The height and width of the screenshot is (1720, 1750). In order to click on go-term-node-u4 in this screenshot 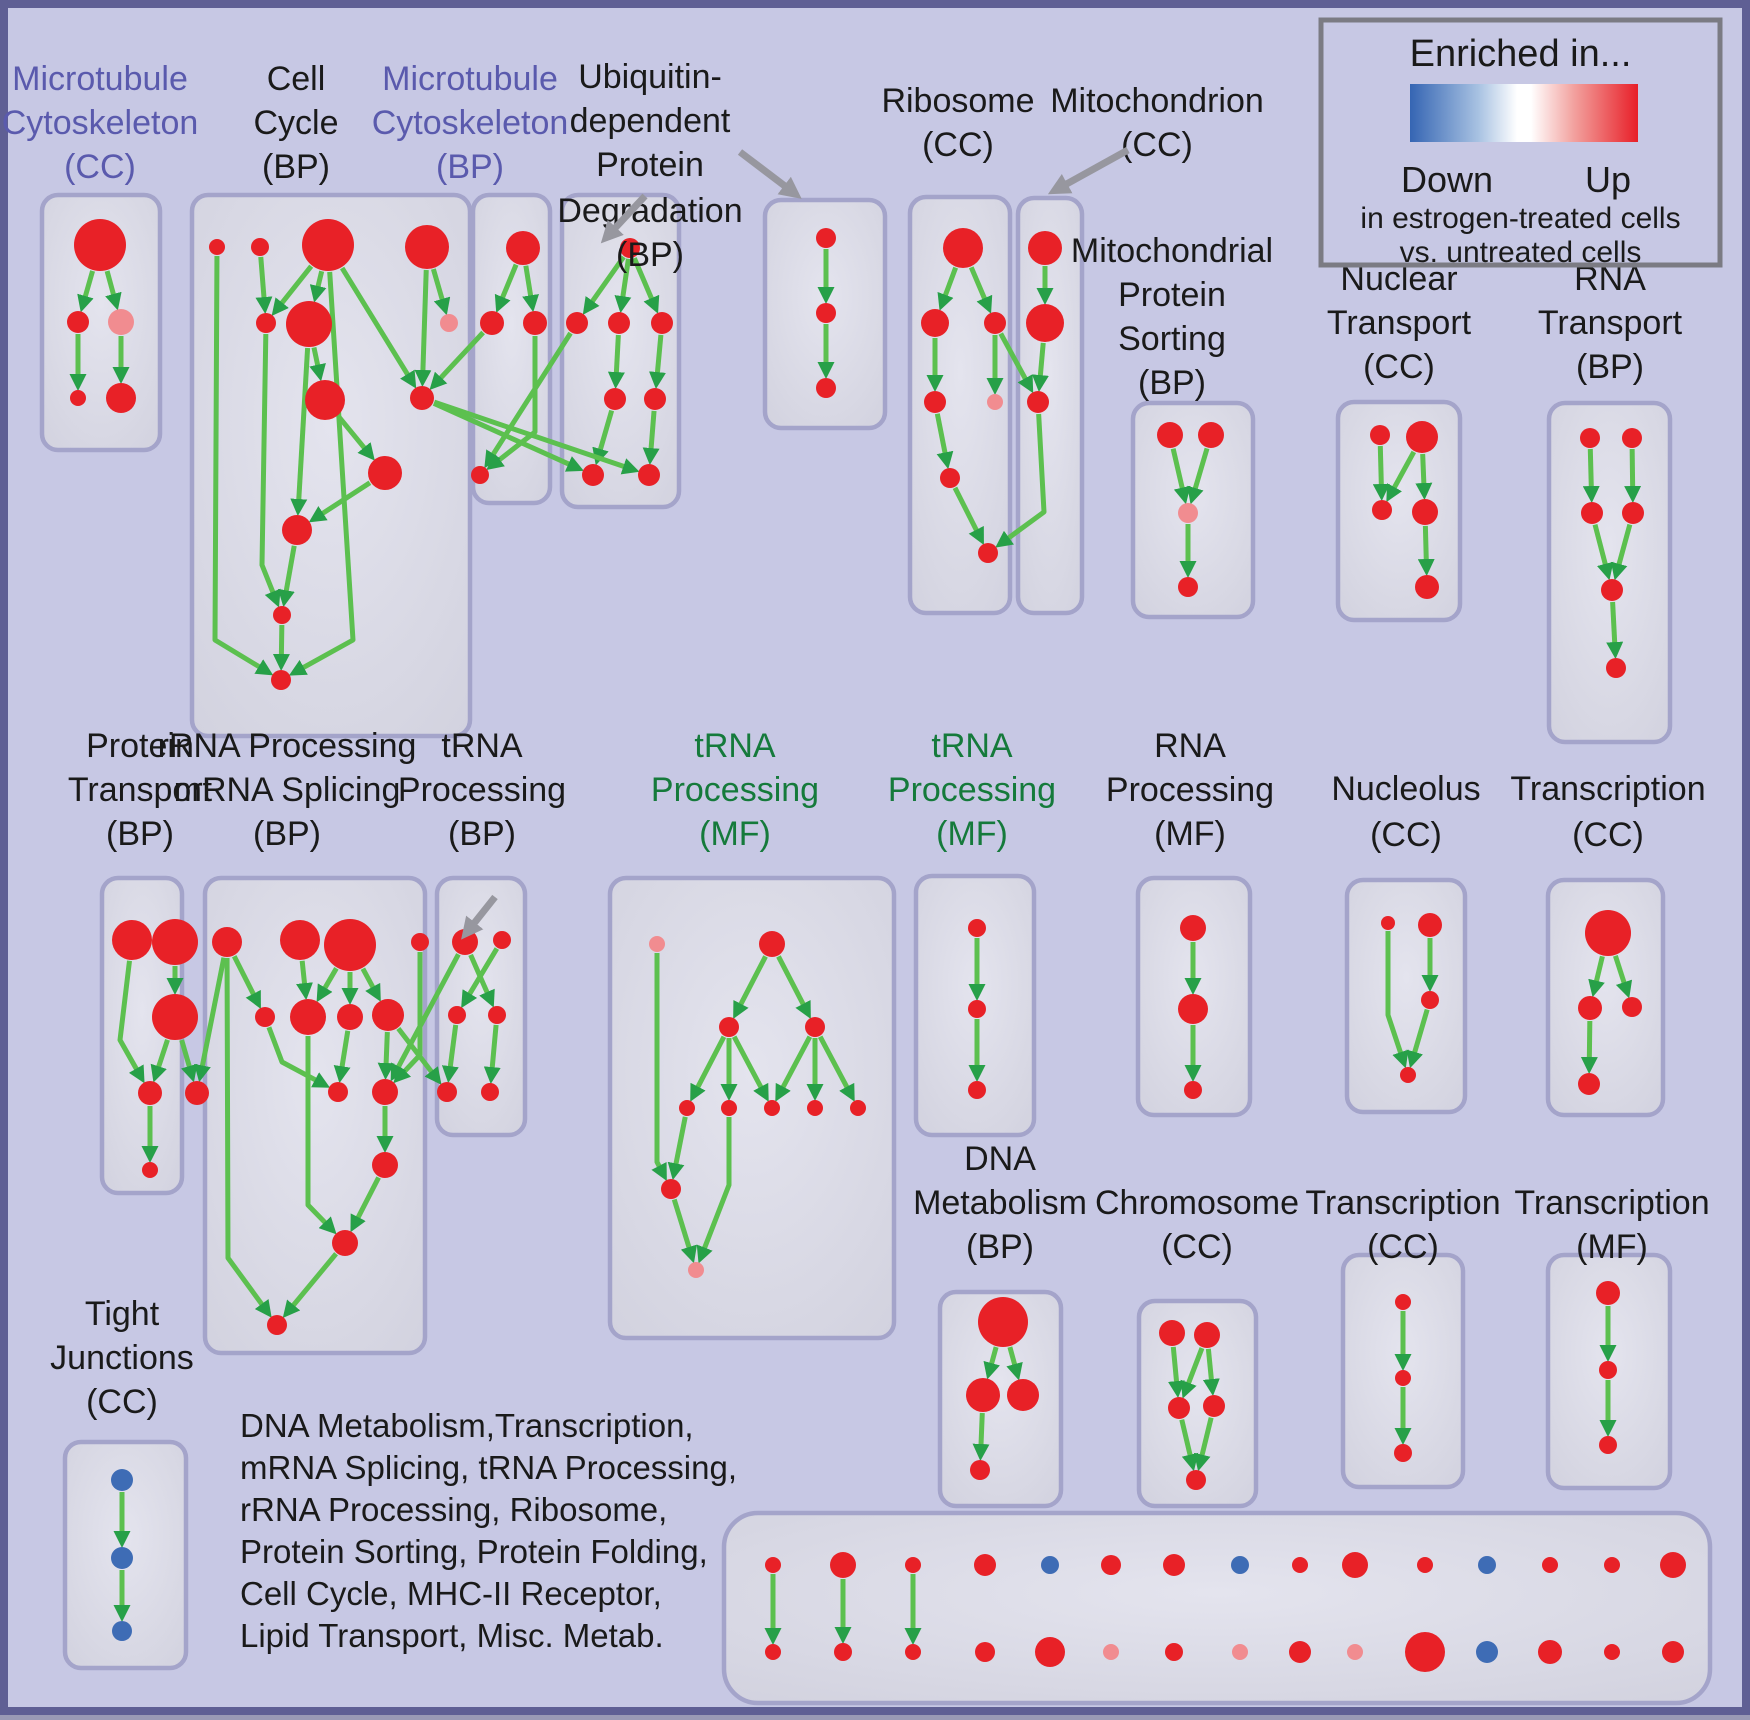, I will do `click(662, 323)`.